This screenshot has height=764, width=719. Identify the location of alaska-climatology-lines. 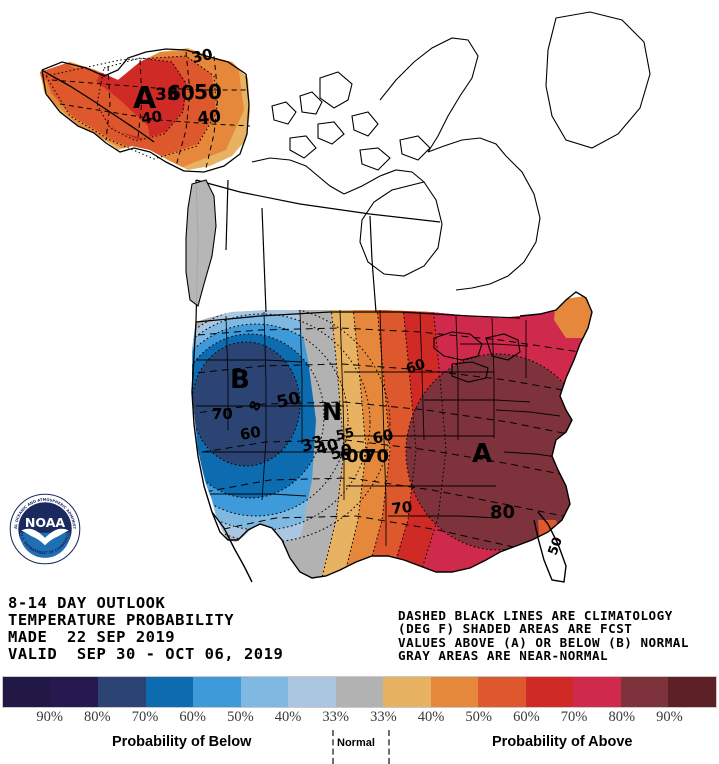
(151, 110).